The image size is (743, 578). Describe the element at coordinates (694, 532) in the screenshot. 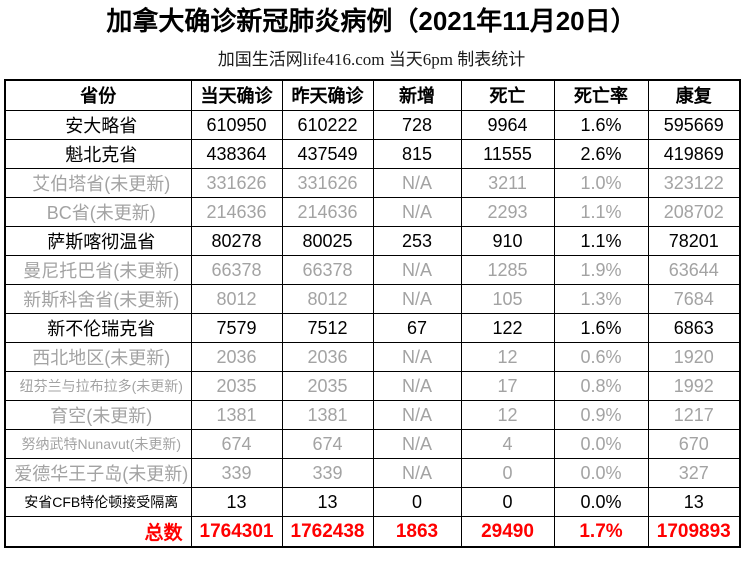

I see `stat-recovered: 1709893` at that location.